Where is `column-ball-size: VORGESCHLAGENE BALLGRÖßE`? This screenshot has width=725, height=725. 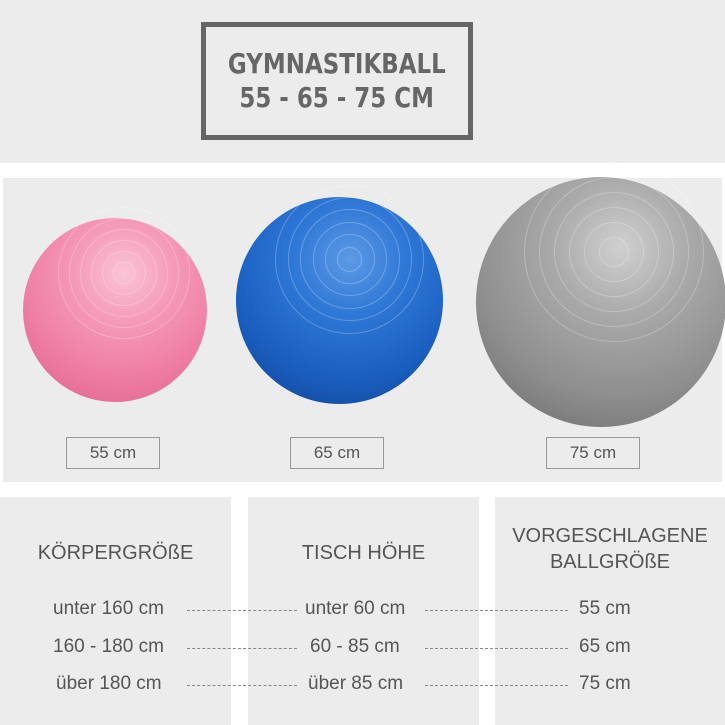 column-ball-size: VORGESCHLAGENE BALLGRÖßE is located at coordinates (610, 611).